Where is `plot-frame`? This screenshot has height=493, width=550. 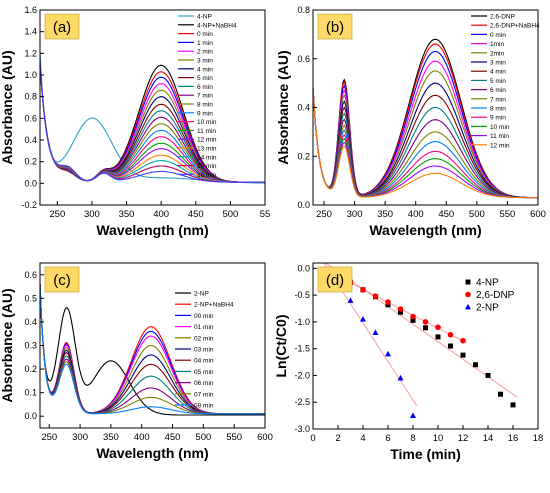
plot-frame is located at coordinates (425, 346).